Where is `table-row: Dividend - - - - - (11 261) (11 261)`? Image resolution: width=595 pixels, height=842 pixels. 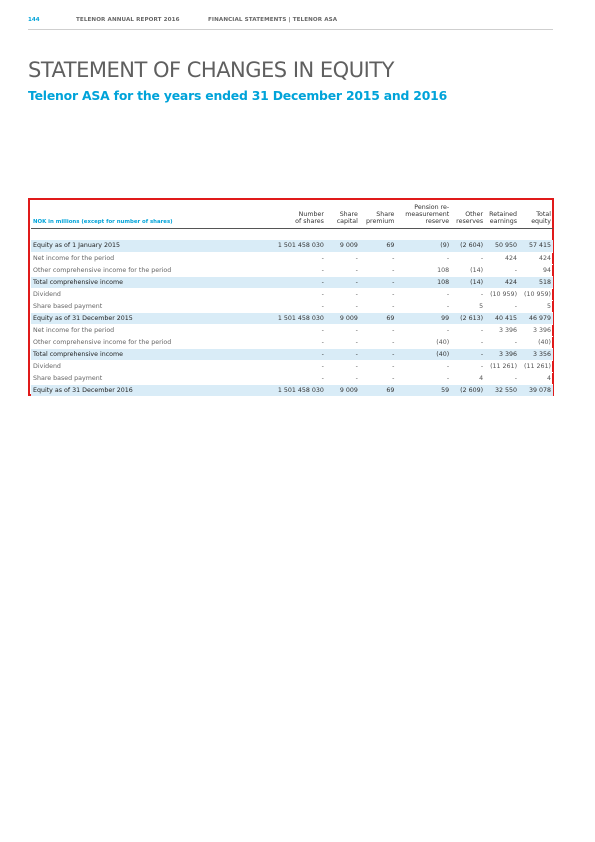
table-row: Dividend - - - - - (11 261) (11 261) is located at coordinates (292, 366).